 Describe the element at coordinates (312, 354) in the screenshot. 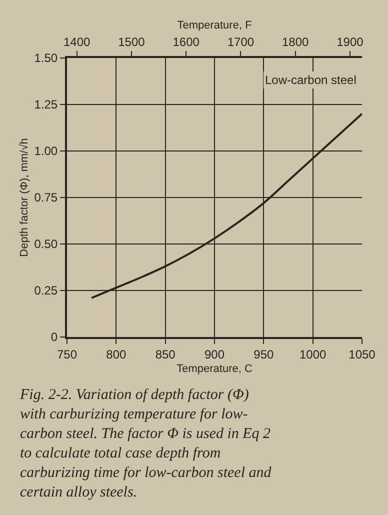

I see `x-tick-label: 1000` at that location.